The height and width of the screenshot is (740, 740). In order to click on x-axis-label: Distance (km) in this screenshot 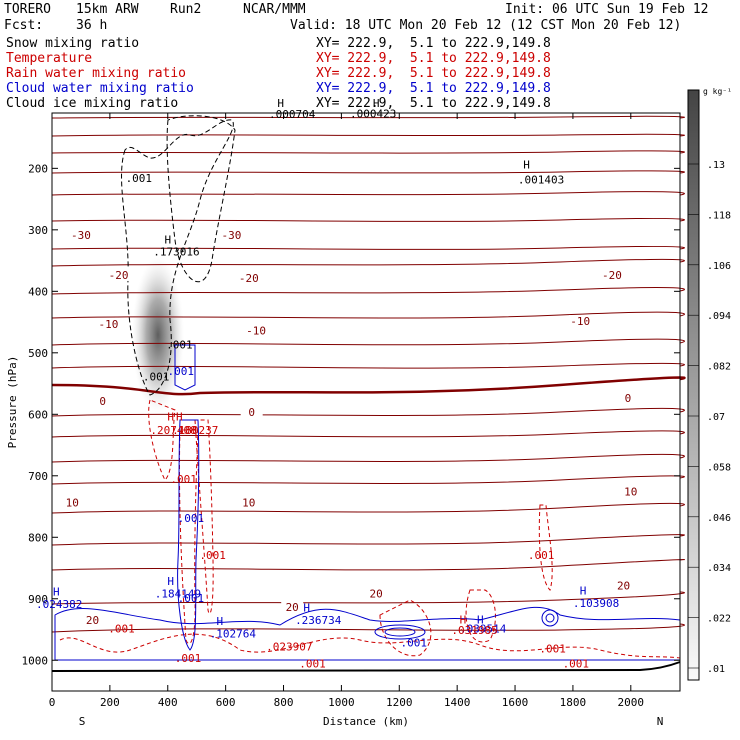, I will do `click(366, 721)`.